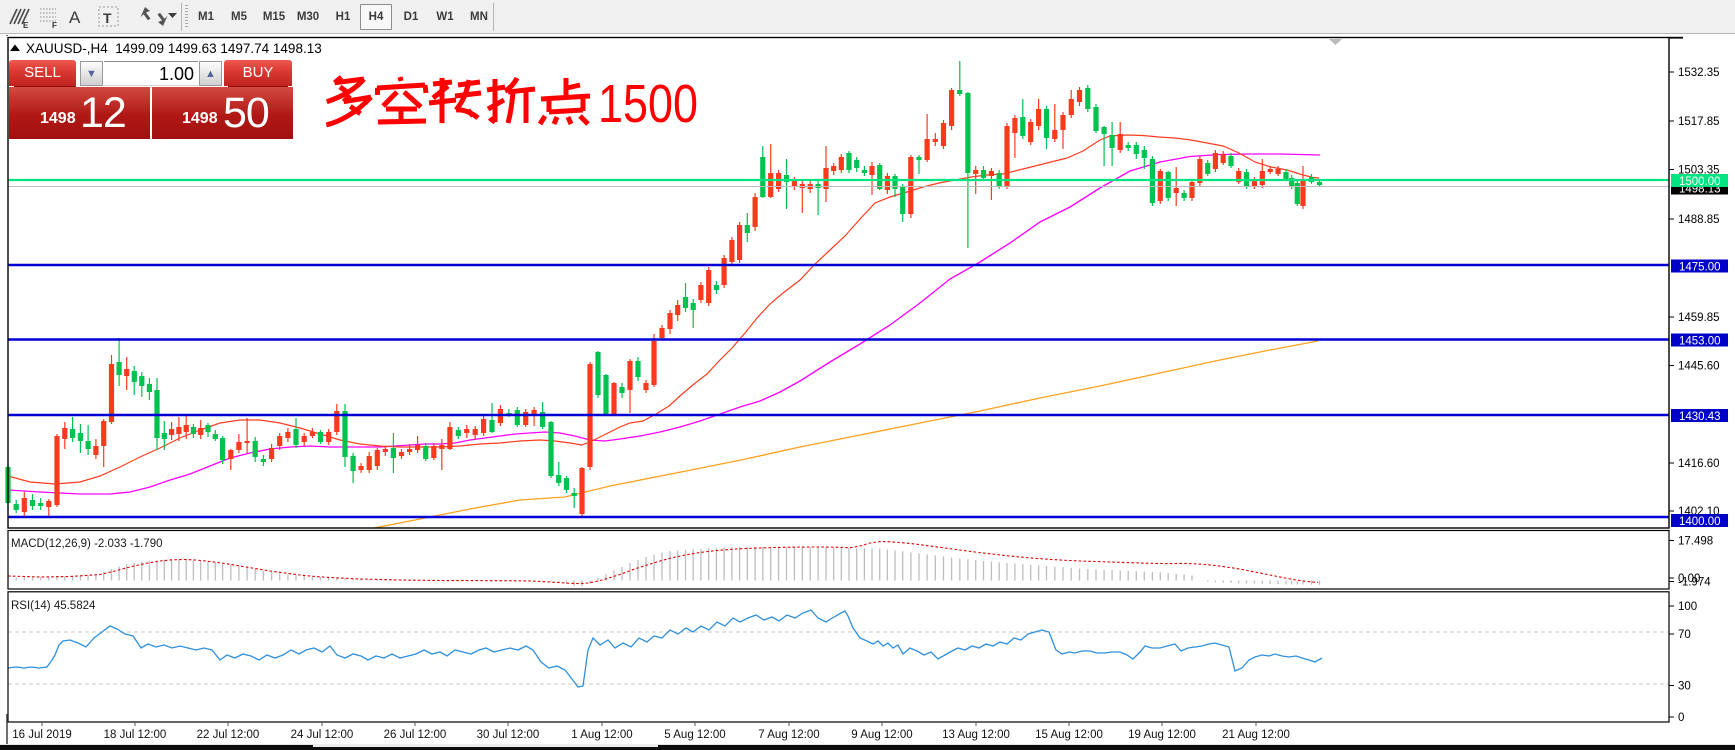 The width and height of the screenshot is (1735, 750). Describe the element at coordinates (135, 735) in the screenshot. I see `svg-text: 18 Jul 12:00` at that location.